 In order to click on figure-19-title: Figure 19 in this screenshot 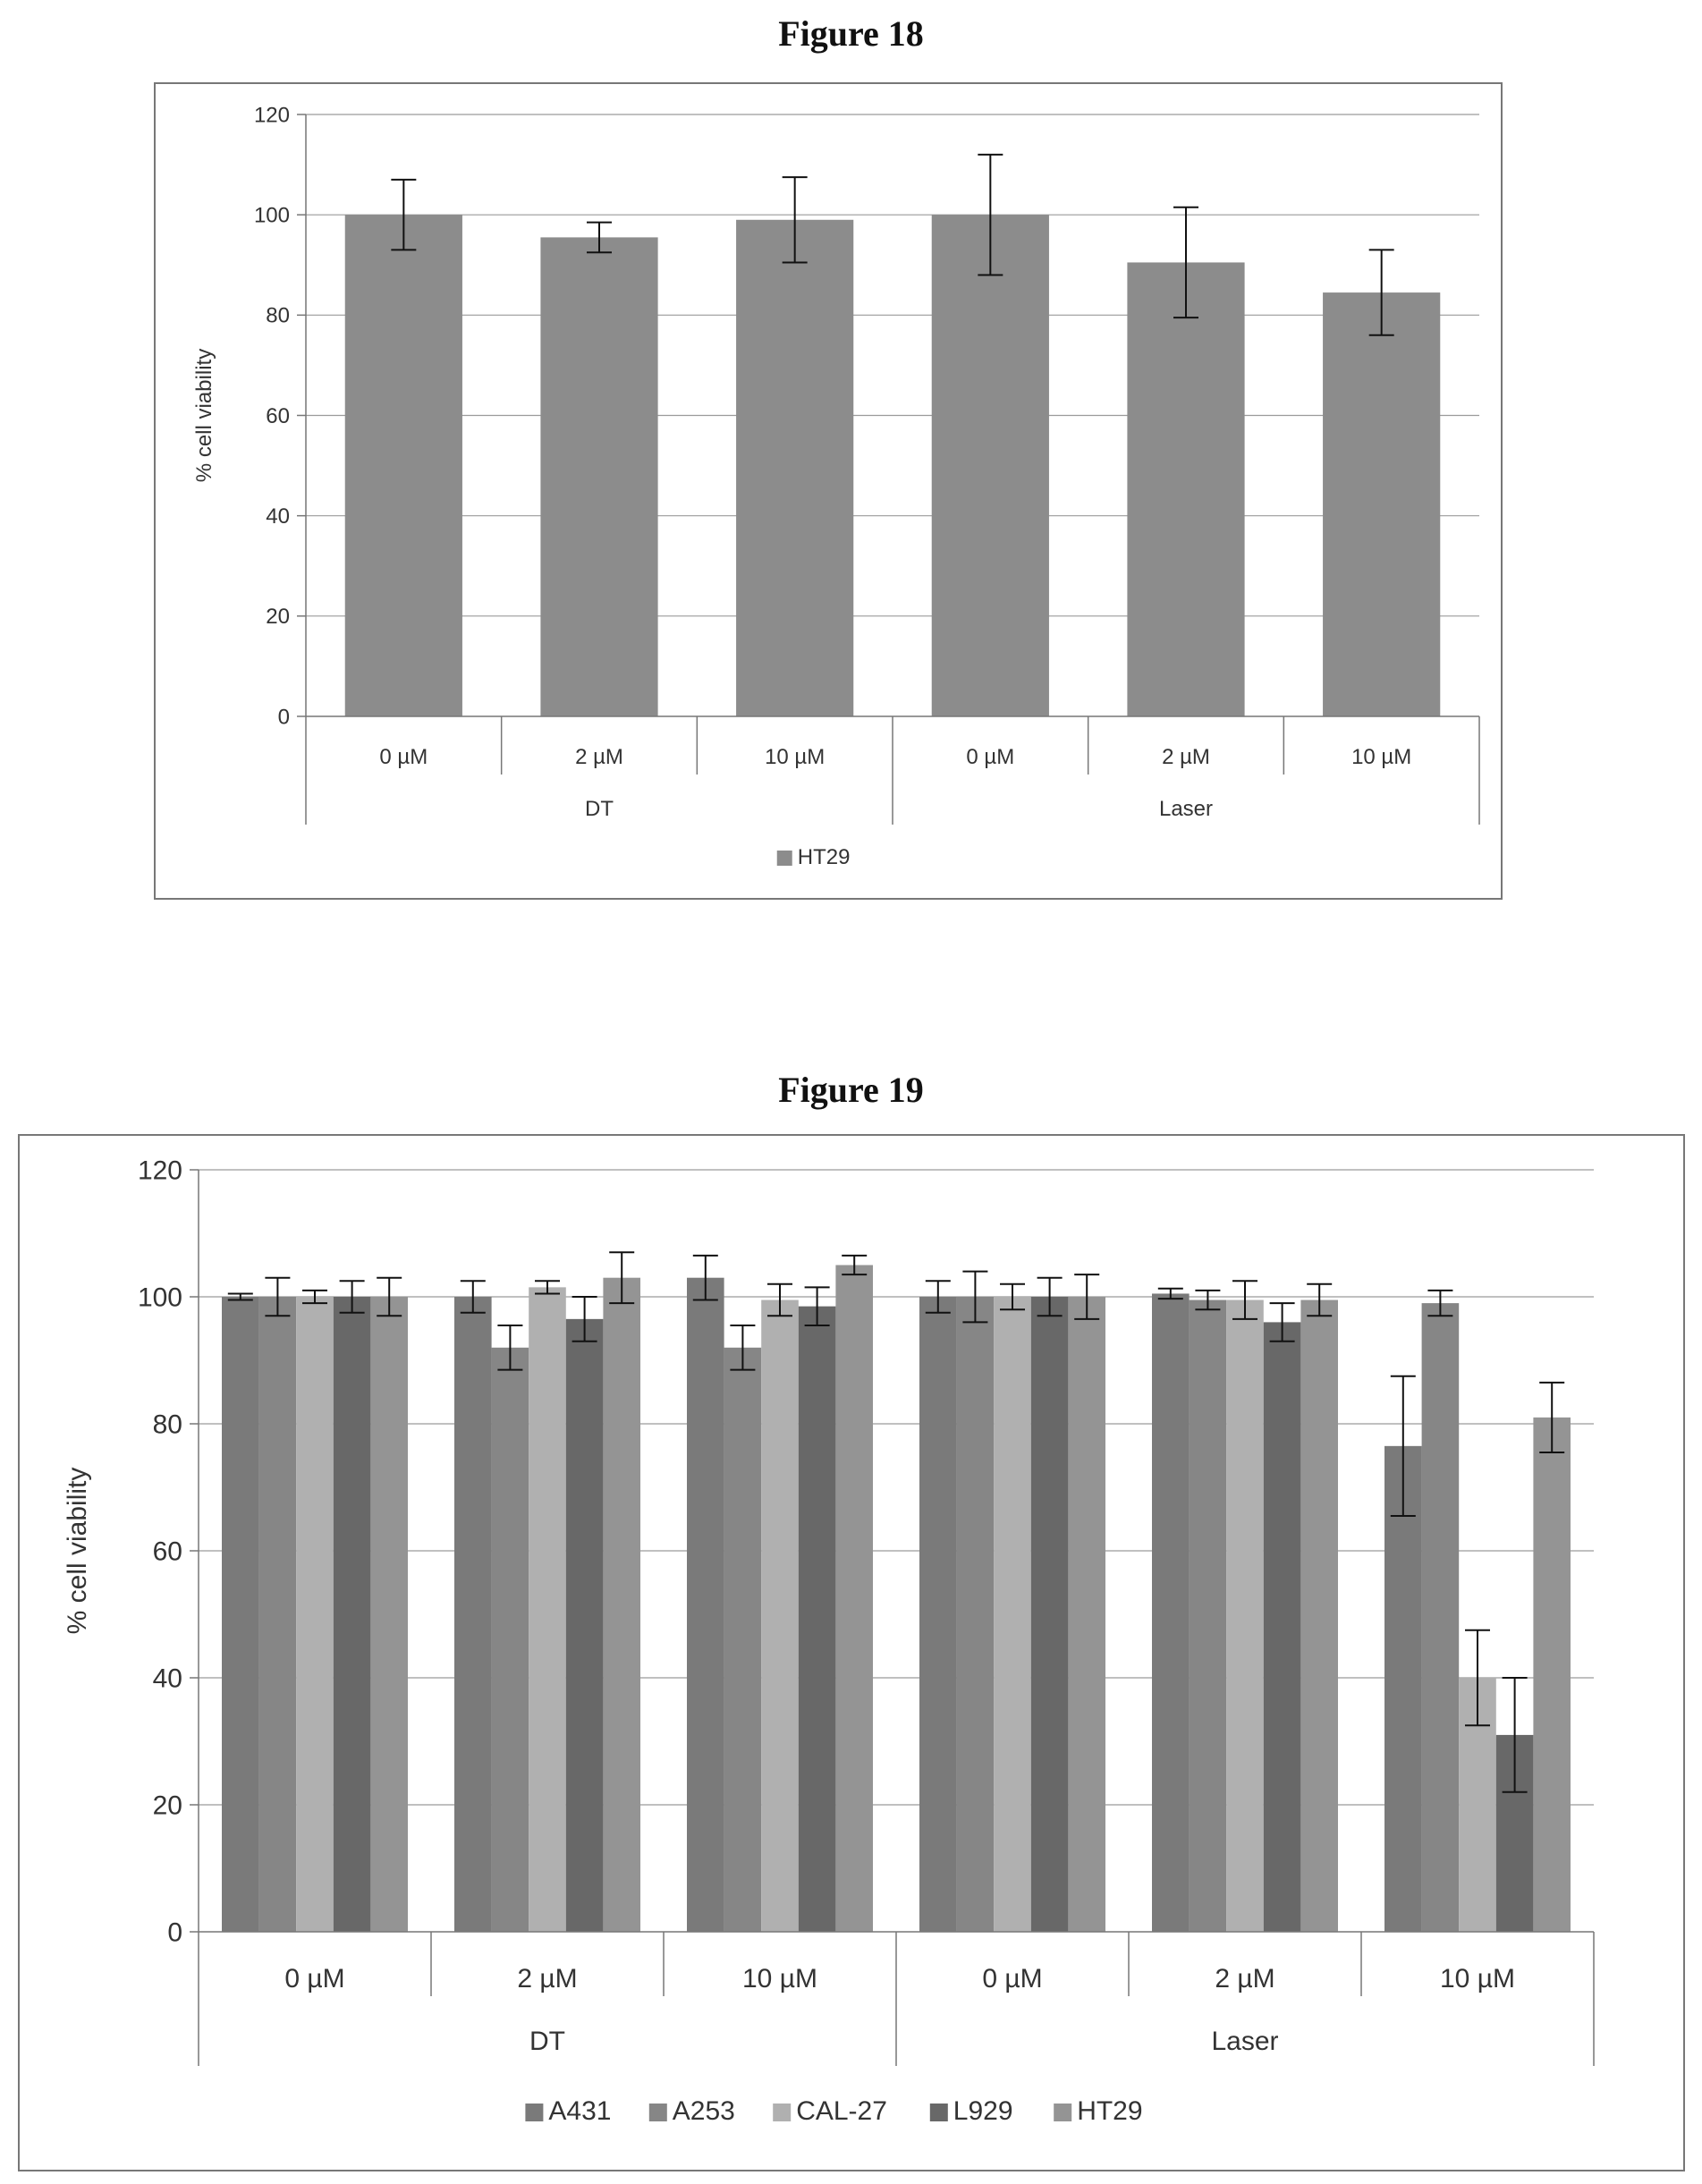, I will do `click(851, 1090)`.